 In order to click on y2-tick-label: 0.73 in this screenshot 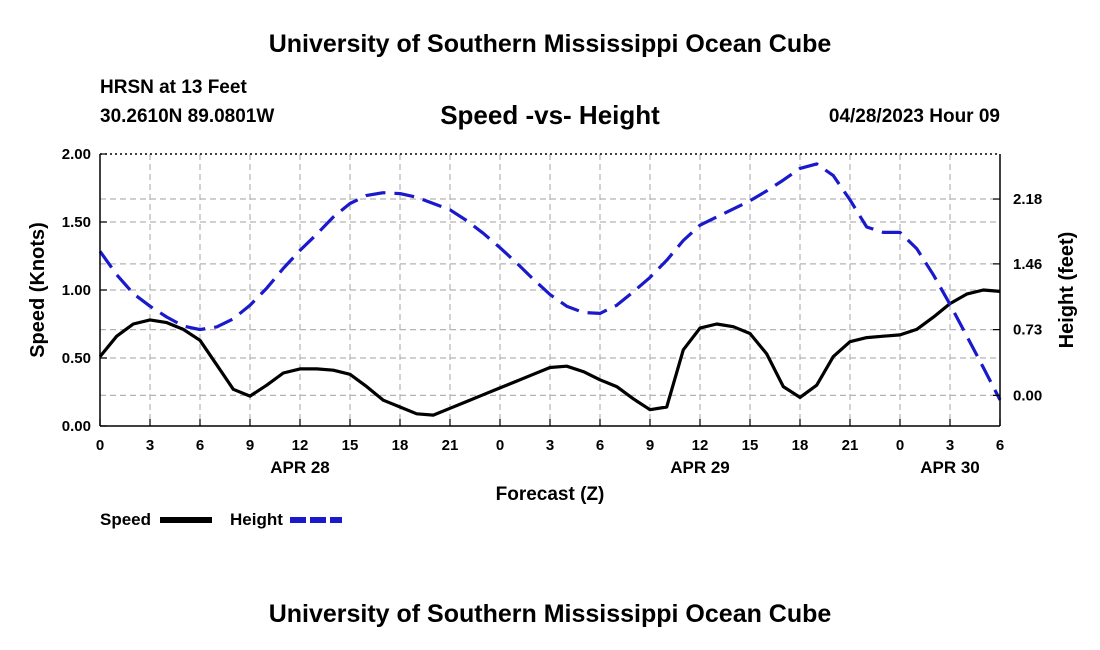, I will do `click(1027, 330)`.